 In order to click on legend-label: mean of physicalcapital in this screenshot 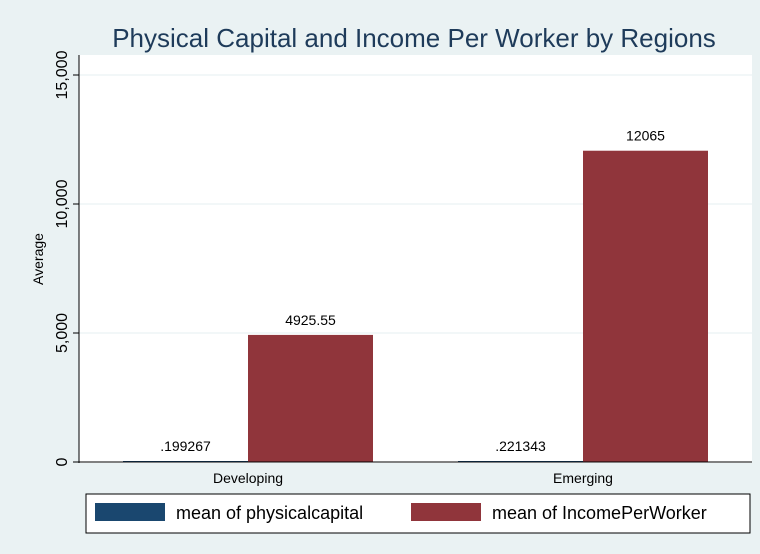, I will do `click(269, 513)`.